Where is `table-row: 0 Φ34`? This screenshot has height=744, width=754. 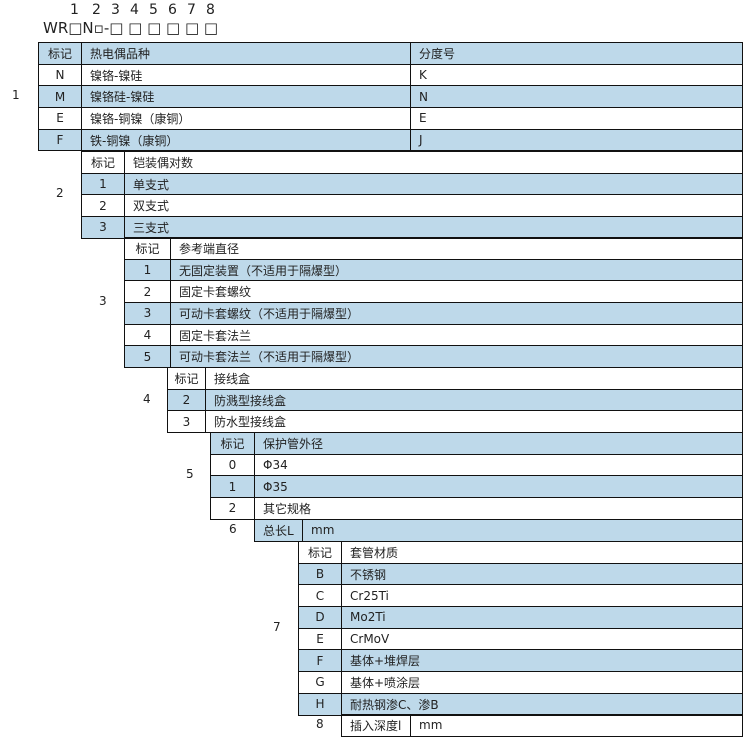 table-row: 0 Φ34 is located at coordinates (476, 465).